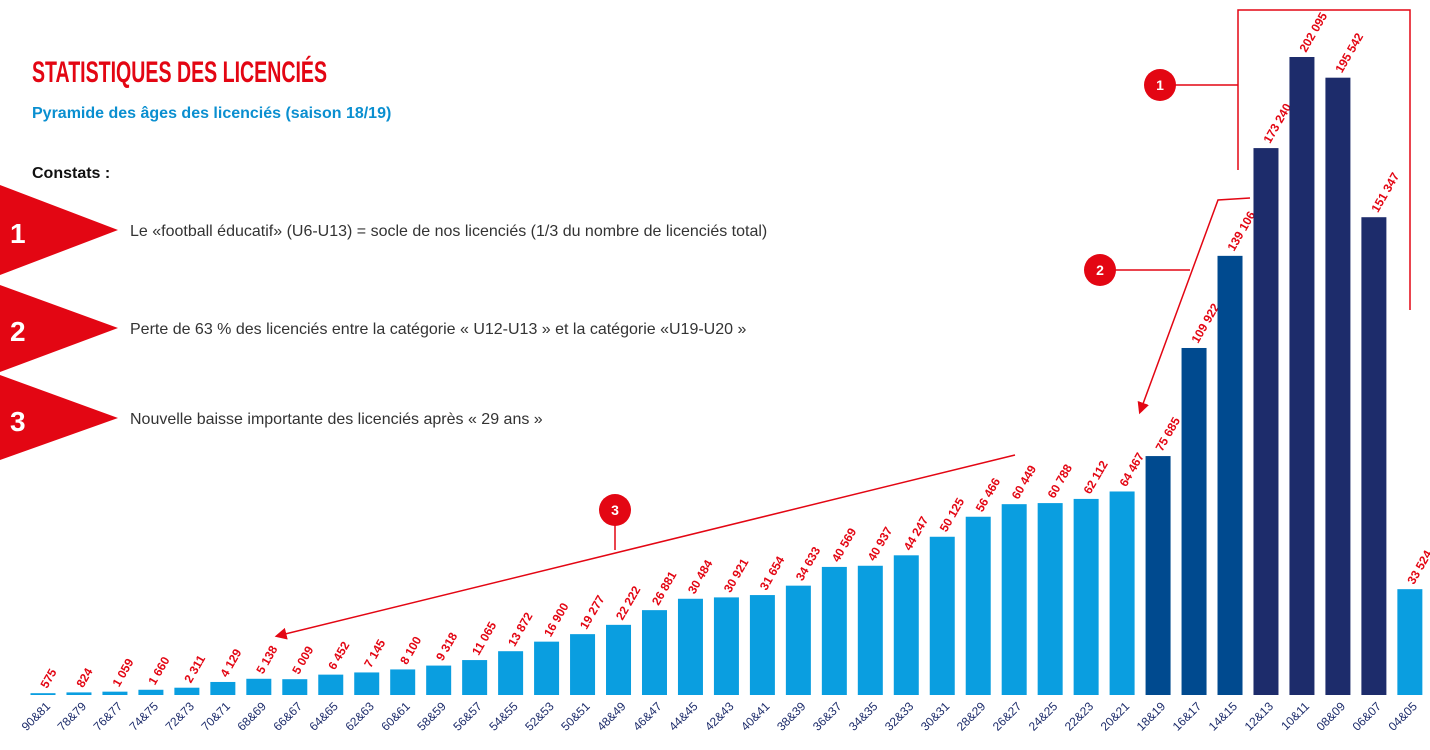  Describe the element at coordinates (1096, 477) in the screenshot. I see `value-label: 62 112` at that location.